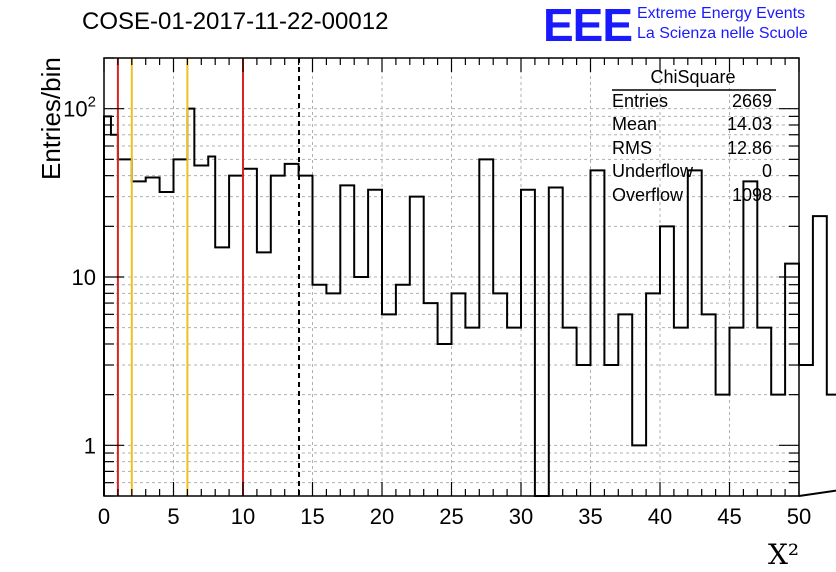  Describe the element at coordinates (382, 516) in the screenshot. I see `x-tick-label: 20` at that location.